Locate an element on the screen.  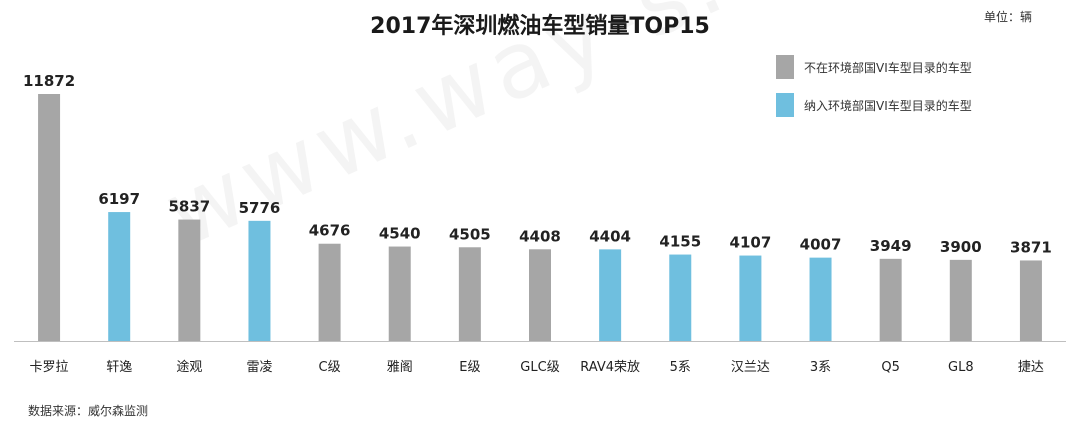
data-label: 5776 is located at coordinates (260, 208).